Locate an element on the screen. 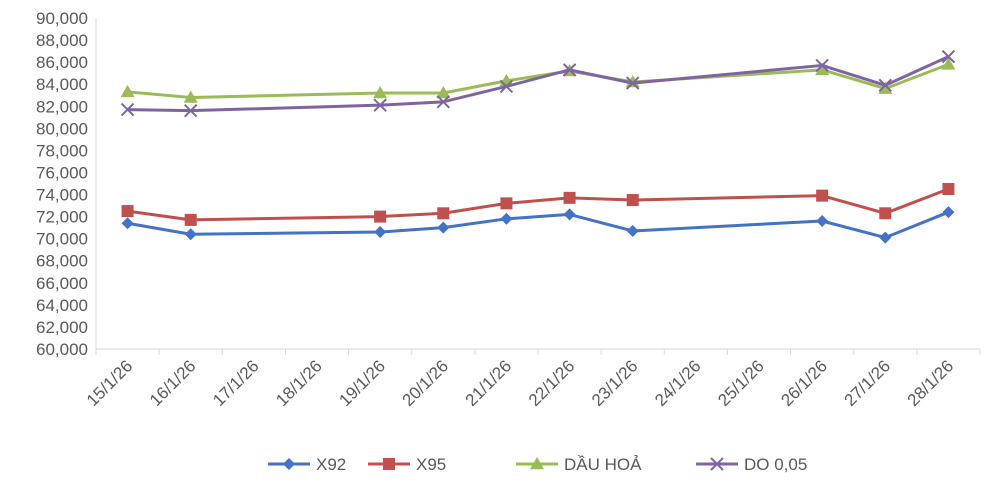 The width and height of the screenshot is (1000, 496). legend-item-2: X95 is located at coordinates (407, 464).